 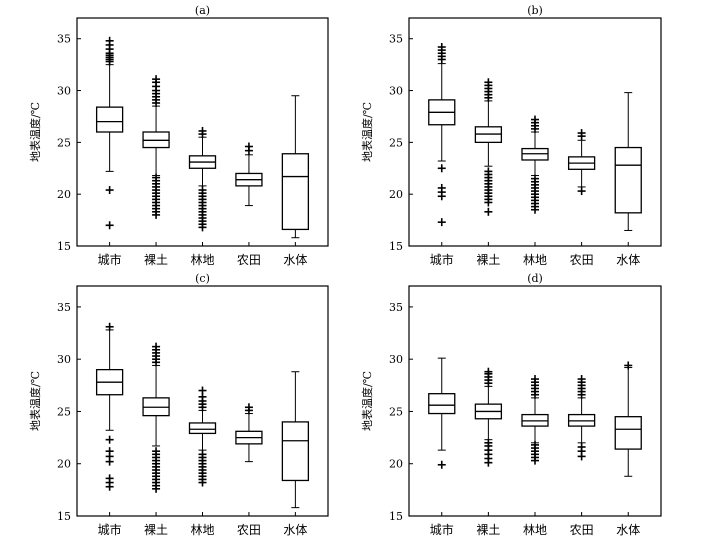 What do you see at coordinates (535, 278) in the screenshot?
I see `panel-title: (d)` at bounding box center [535, 278].